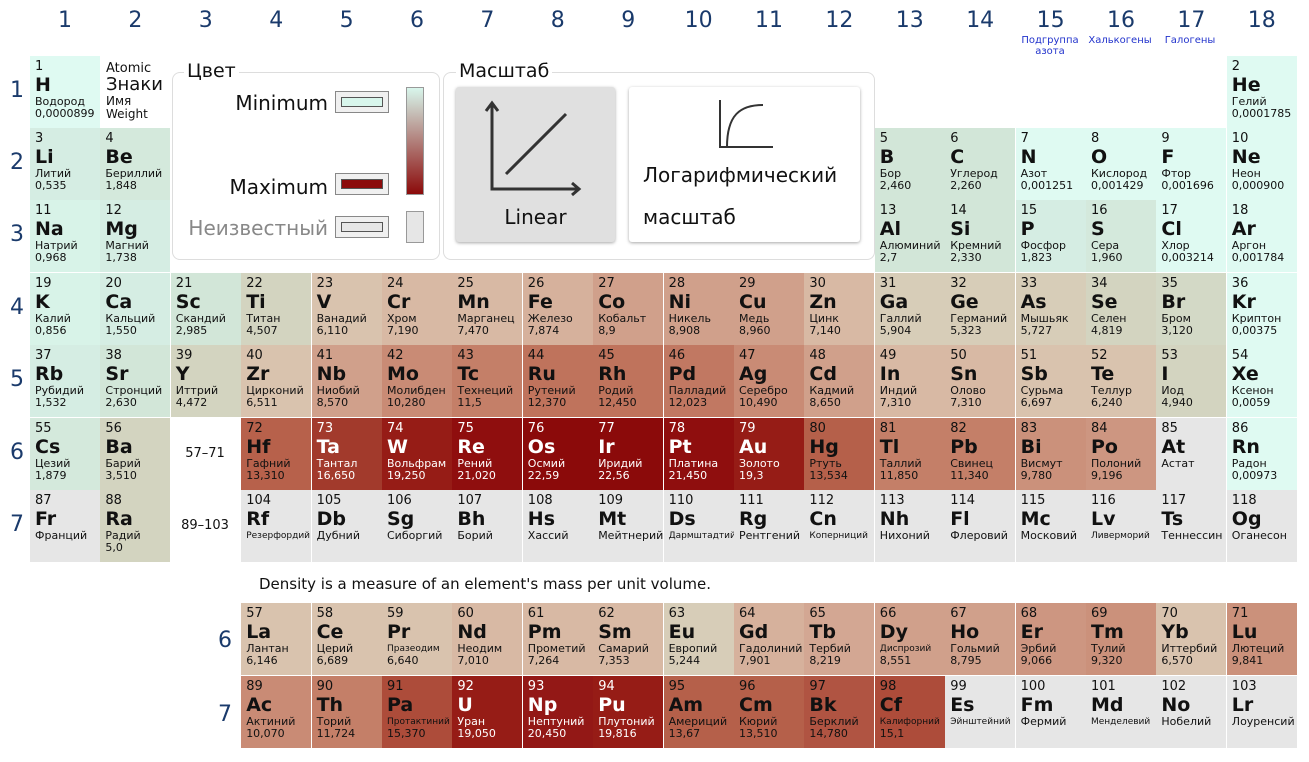 The height and width of the screenshot is (762, 1309). What do you see at coordinates (628, 712) in the screenshot?
I see `element-cell-pu: 94 Pu Плутоний 19,816` at bounding box center [628, 712].